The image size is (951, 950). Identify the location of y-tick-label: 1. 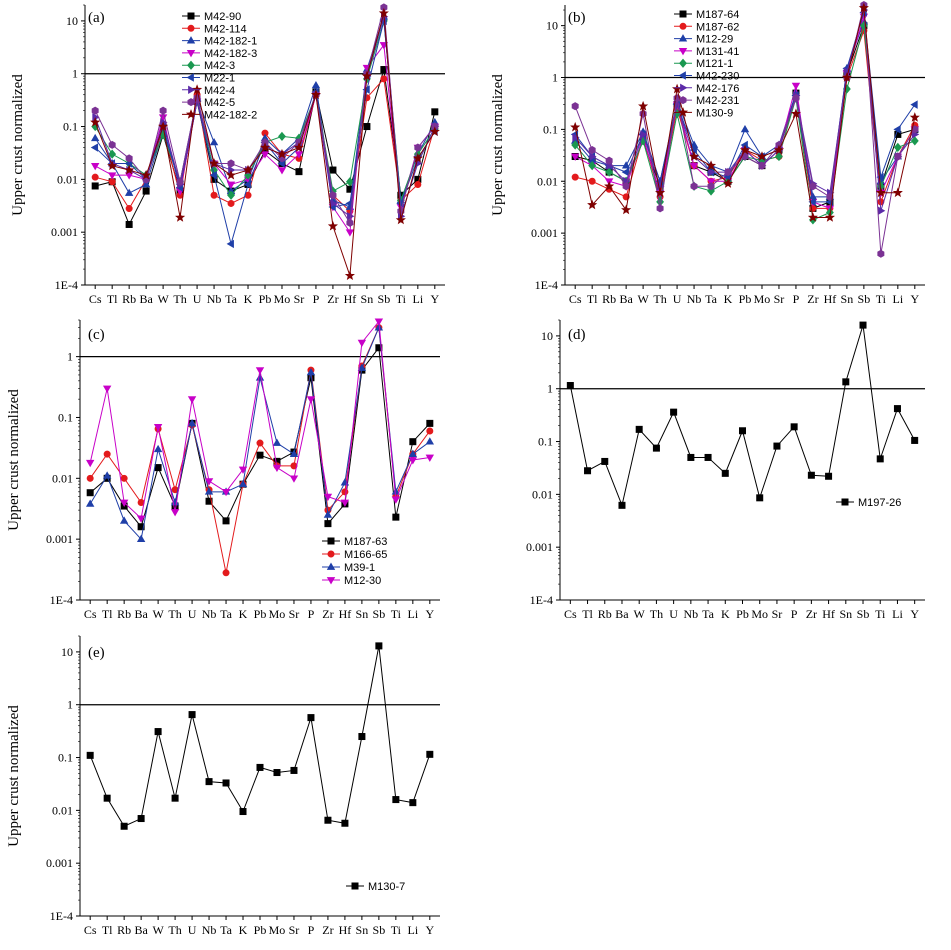
(75, 74).